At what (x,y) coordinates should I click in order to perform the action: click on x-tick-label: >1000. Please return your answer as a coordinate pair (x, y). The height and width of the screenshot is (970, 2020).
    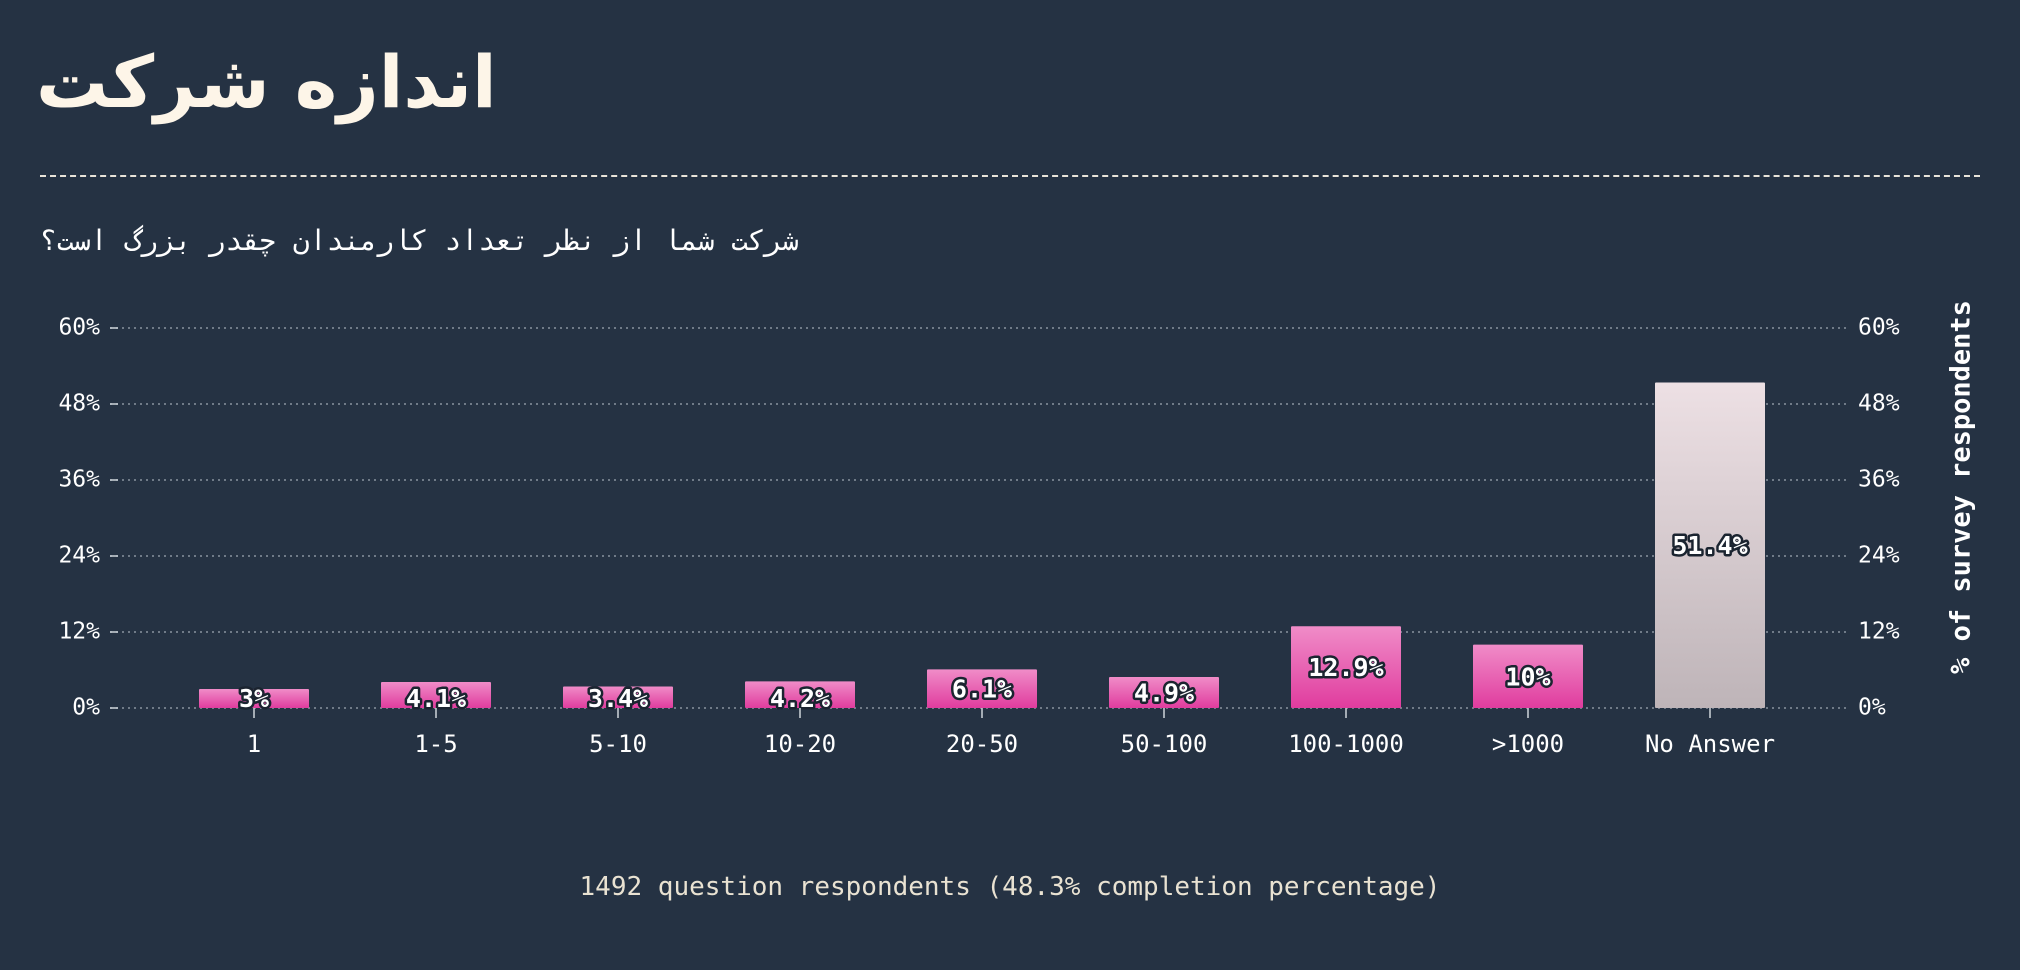
    Looking at the image, I should click on (1528, 744).